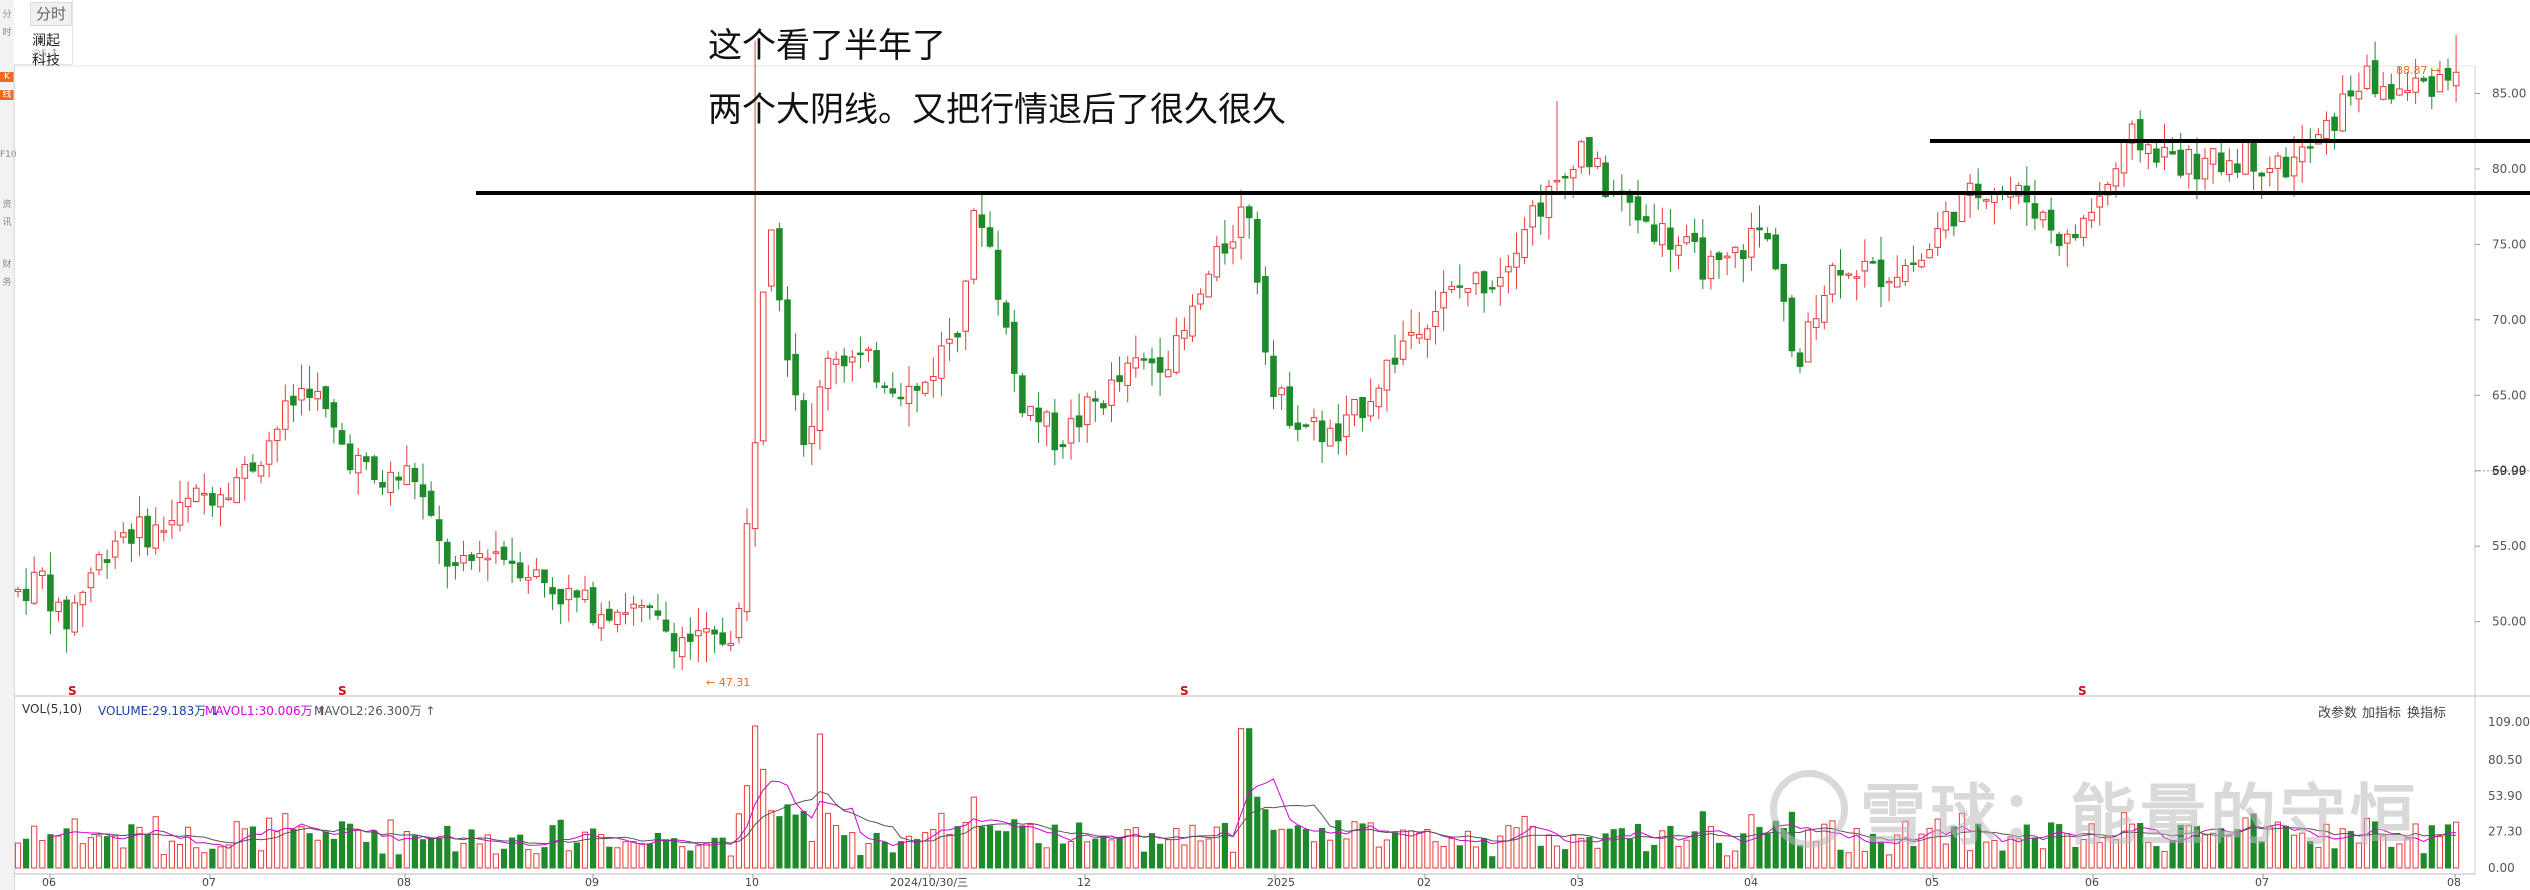 Image resolution: width=2530 pixels, height=890 pixels. Describe the element at coordinates (2338, 713) in the screenshot. I see `edit-params-button: 改参数` at that location.